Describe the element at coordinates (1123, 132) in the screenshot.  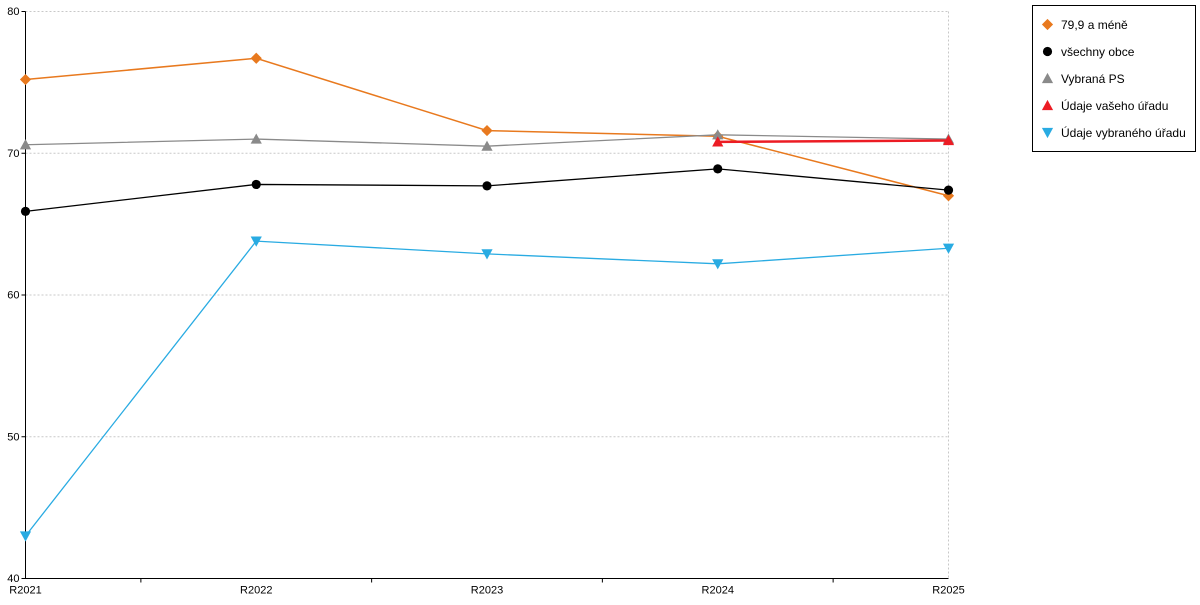
I see `legend-label: Údaje vybraného úřadu` at that location.